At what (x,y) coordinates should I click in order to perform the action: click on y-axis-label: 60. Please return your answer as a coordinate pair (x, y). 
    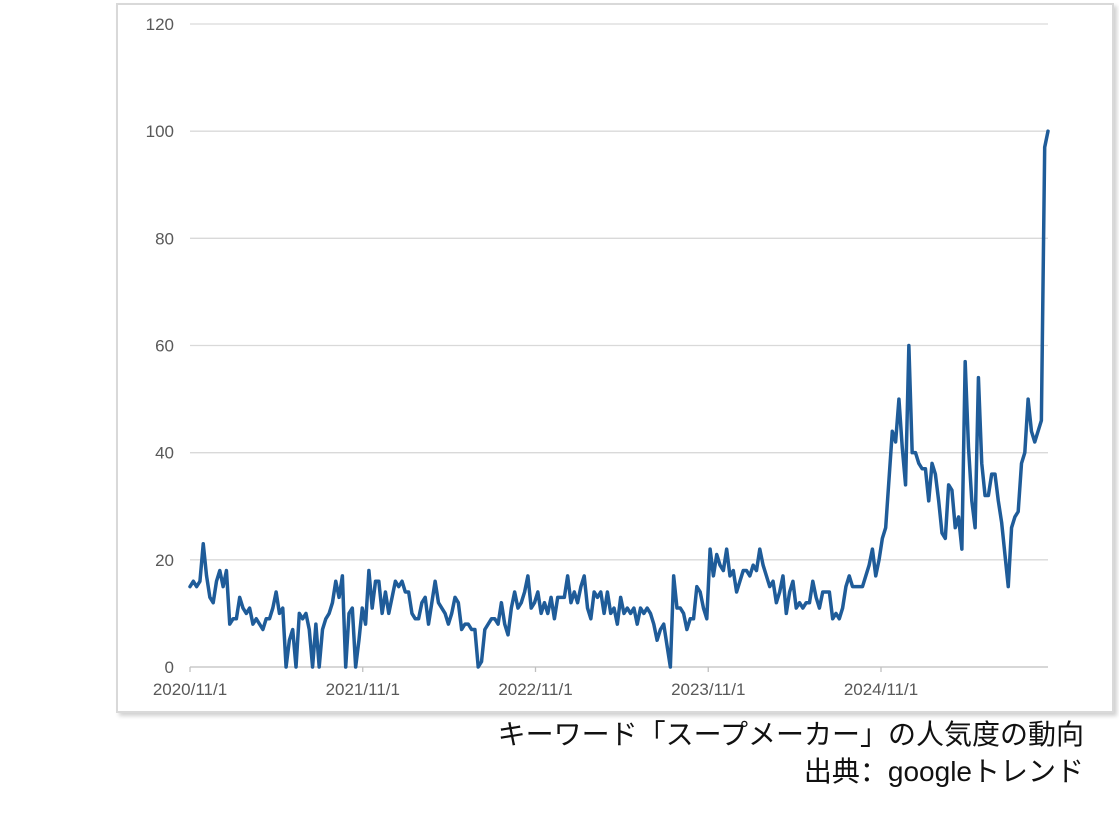
    Looking at the image, I should click on (164, 346).